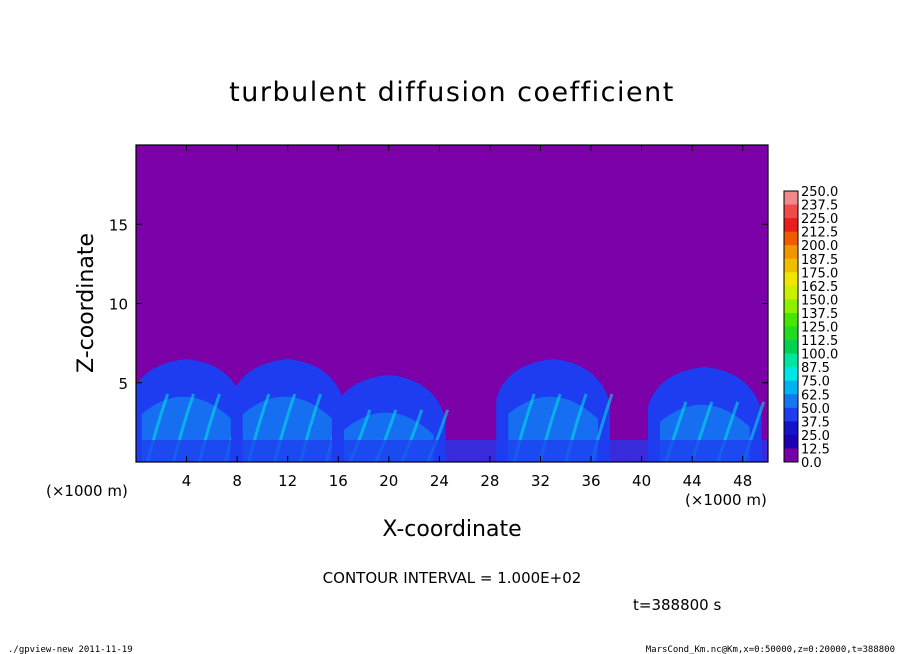  Describe the element at coordinates (815, 395) in the screenshot. I see `colorbar-label: 62.5` at that location.